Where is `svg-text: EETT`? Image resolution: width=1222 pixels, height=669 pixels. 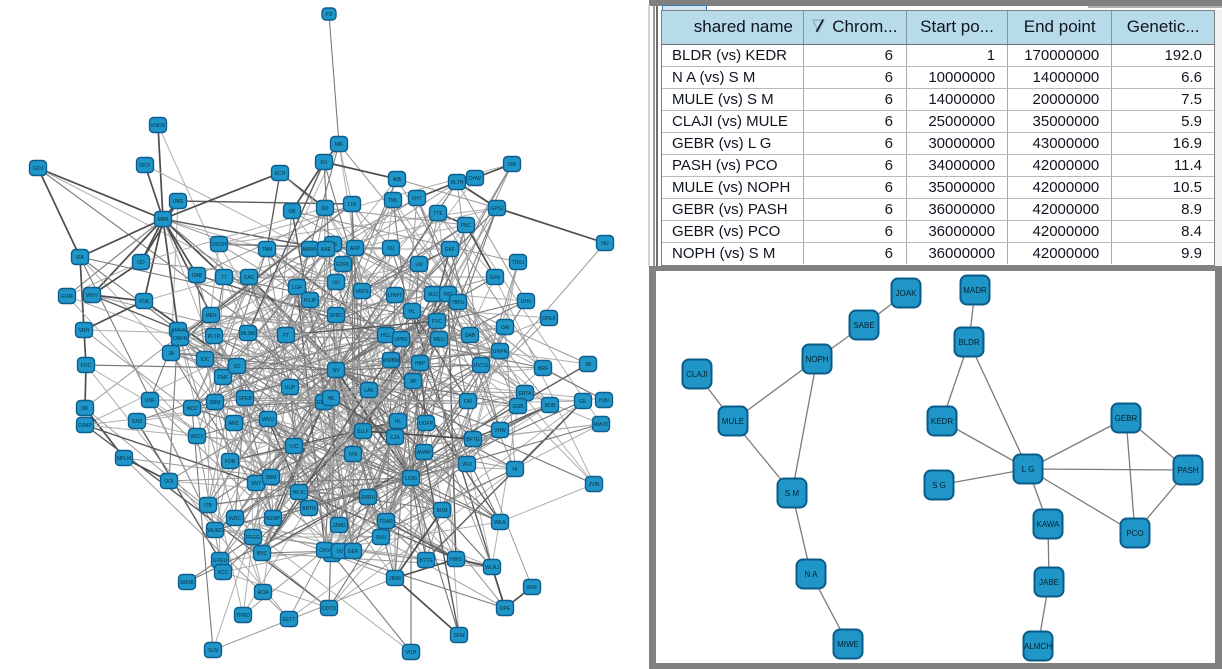
svg-text: EETT is located at coordinates (289, 620).